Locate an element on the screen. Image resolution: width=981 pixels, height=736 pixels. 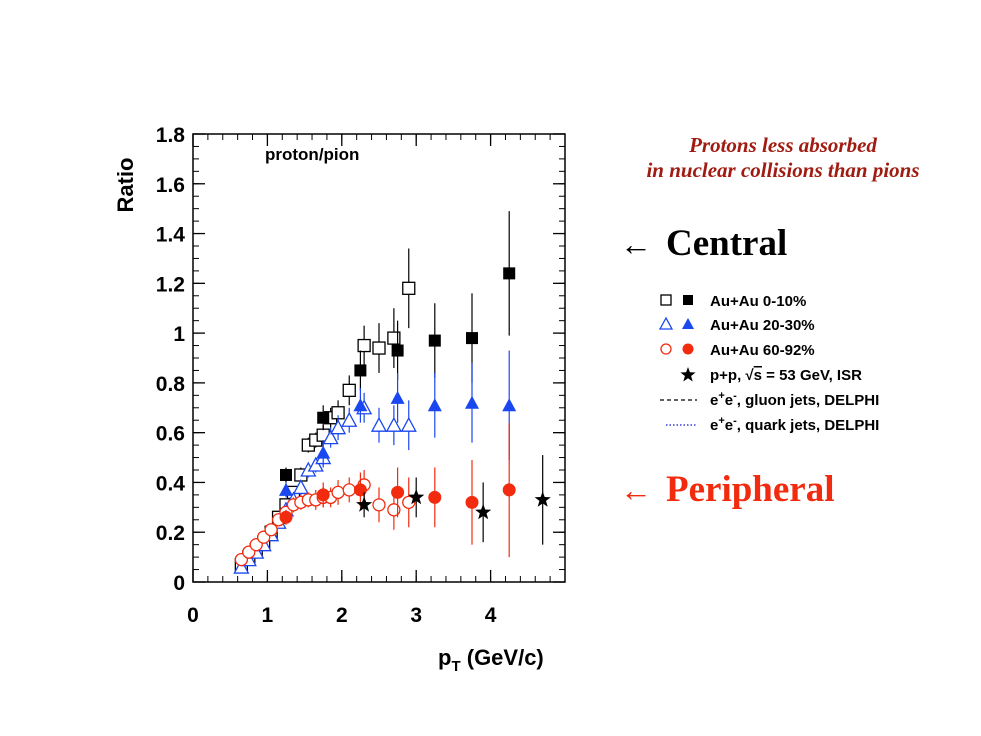
legend-gluon-minus: - is located at coordinates (735, 396).